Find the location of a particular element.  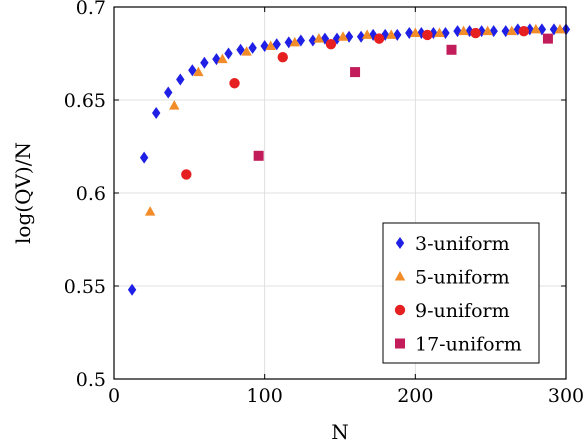

y-tick-label: 0.6 is located at coordinates (91, 194).